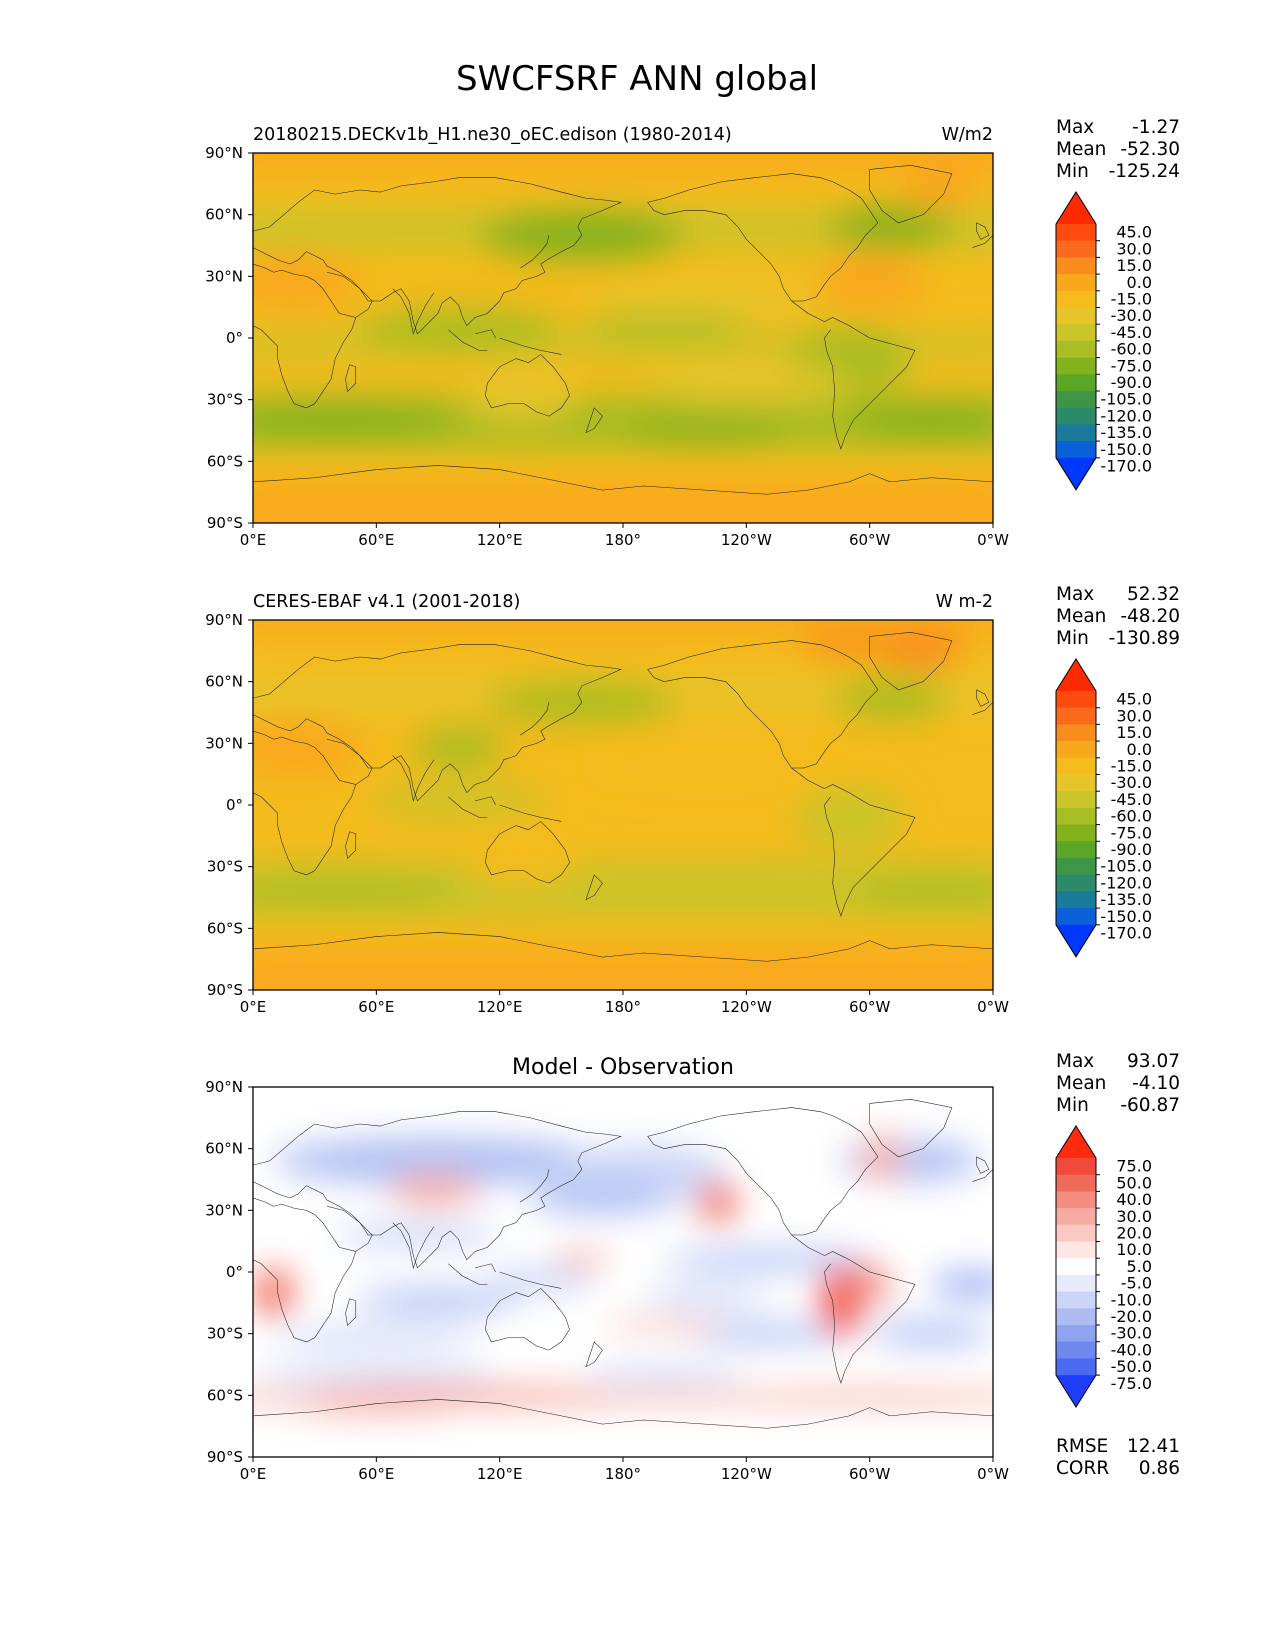 The image size is (1275, 1650). Describe the element at coordinates (1150, 149) in the screenshot. I see `stat-value: -52.30` at that location.